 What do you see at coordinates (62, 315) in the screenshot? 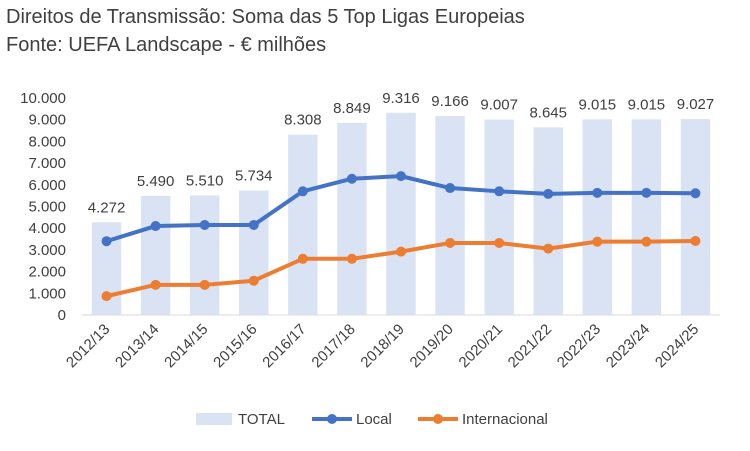
I see `y-tick-label: 0` at bounding box center [62, 315].